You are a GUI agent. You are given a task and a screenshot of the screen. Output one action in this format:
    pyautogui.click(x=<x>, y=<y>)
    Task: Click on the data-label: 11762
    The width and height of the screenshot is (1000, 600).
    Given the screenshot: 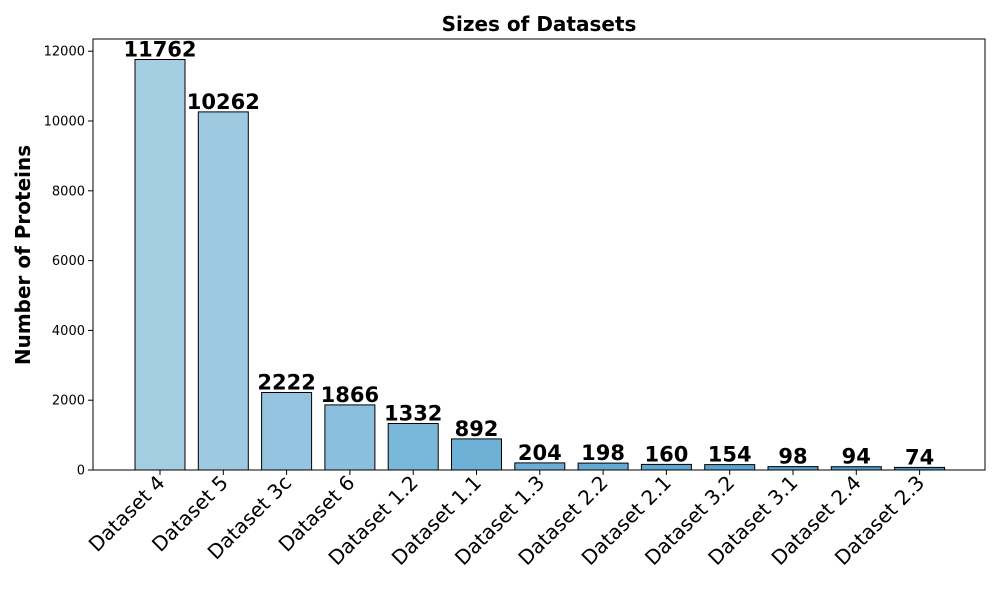 What is the action you would take?
    pyautogui.click(x=159, y=50)
    